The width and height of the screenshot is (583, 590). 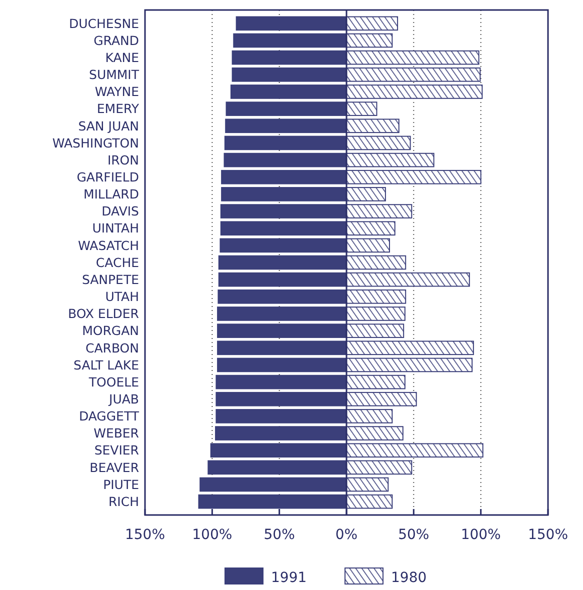 I want to click on y-tick-label: WASHINGTON, so click(x=95, y=142).